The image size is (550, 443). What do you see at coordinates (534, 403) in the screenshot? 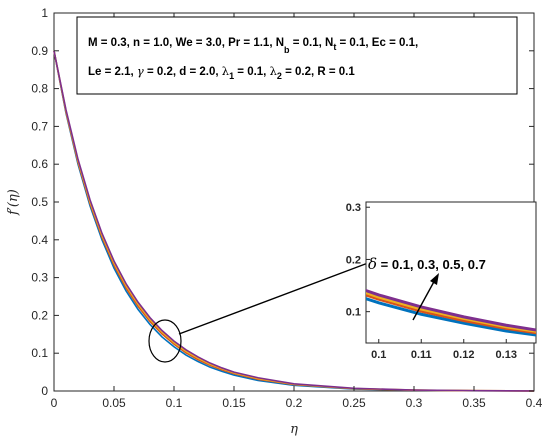
I see `x-tick-label: 0.4` at bounding box center [534, 403].